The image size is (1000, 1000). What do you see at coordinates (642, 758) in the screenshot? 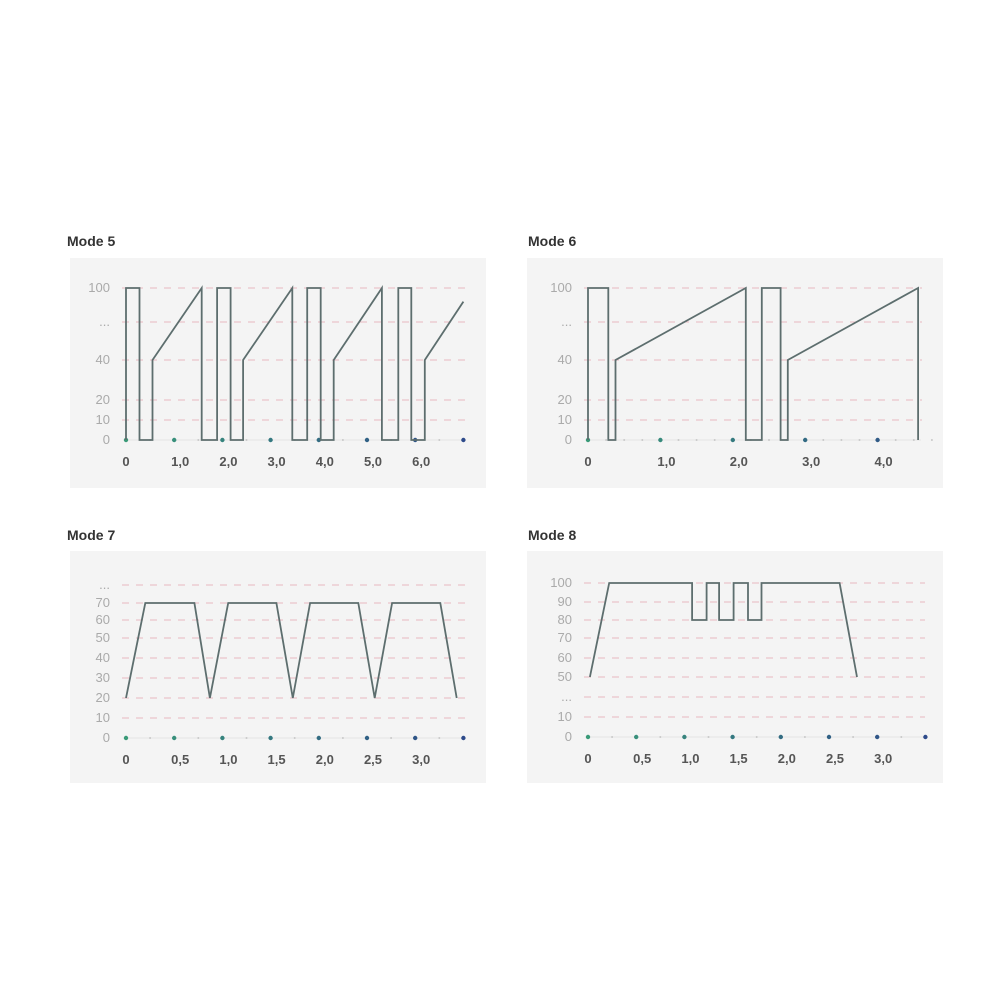
I see `x-tick-label: 0,5` at bounding box center [642, 758].